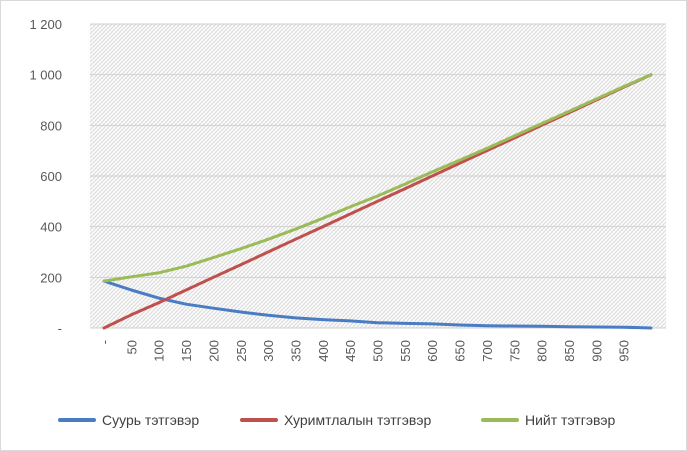 This screenshot has height=451, width=687. What do you see at coordinates (241, 351) in the screenshot?
I see `x-tick-label: 250` at bounding box center [241, 351].